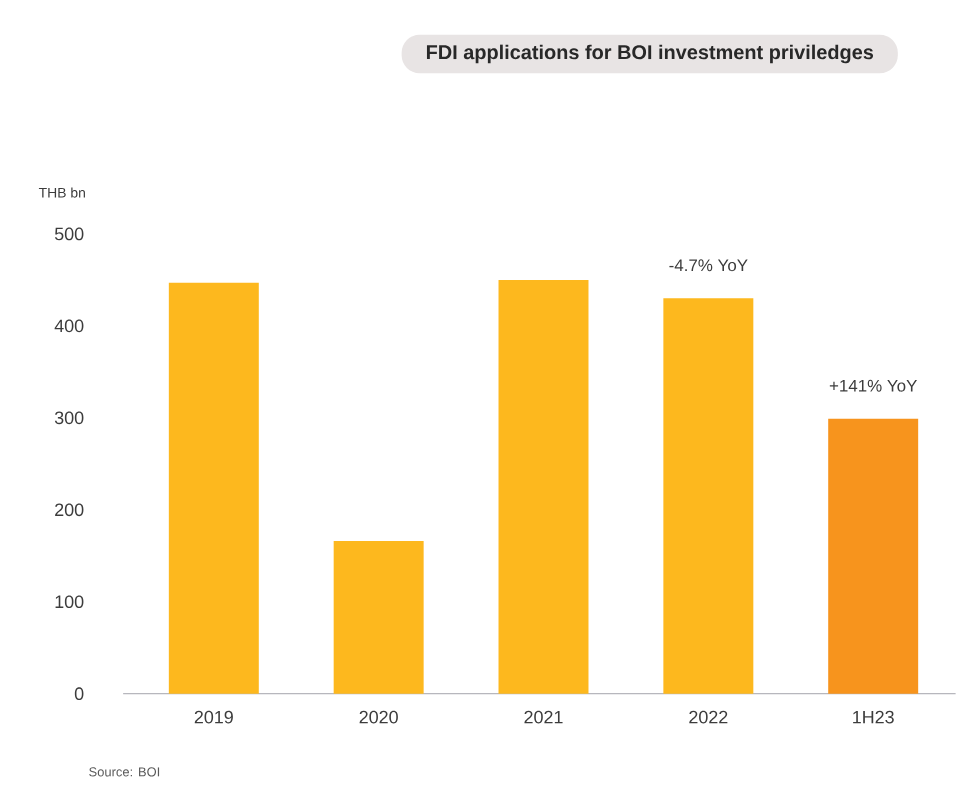 The width and height of the screenshot is (956, 806). Describe the element at coordinates (213, 717) in the screenshot. I see `x-tick-label: 2019` at that location.